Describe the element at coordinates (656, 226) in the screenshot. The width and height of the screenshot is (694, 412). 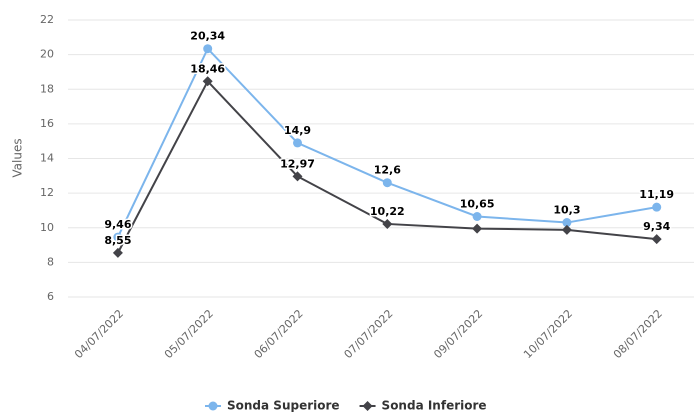
I see `data-label: 9,34` at that location.